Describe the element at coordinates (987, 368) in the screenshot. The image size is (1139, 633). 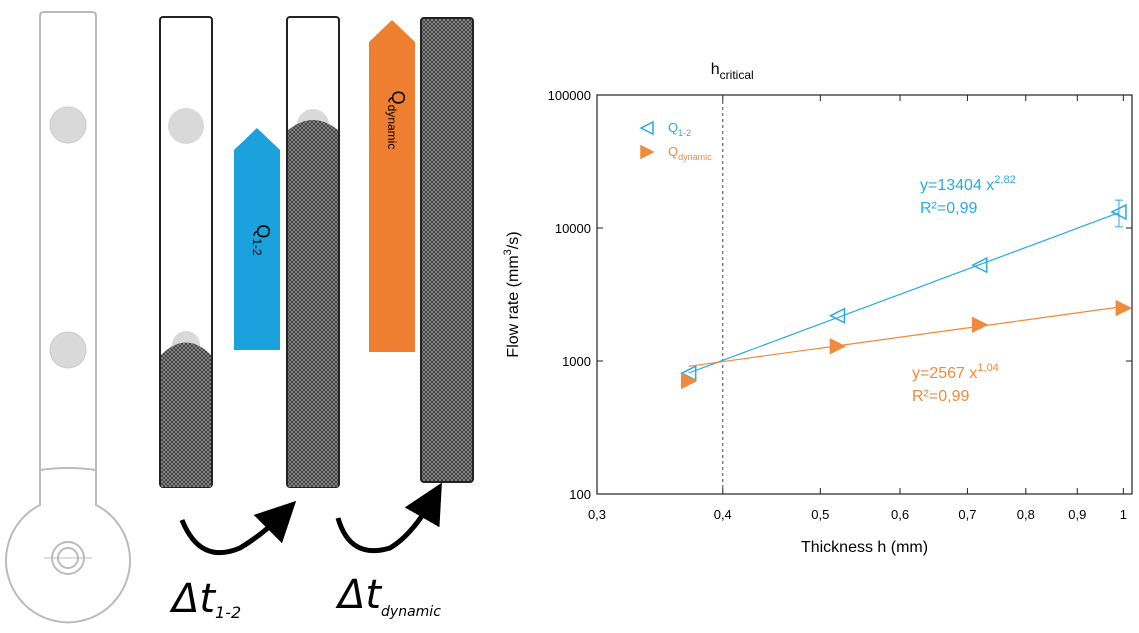
I see `fit-exponent: 1,04` at that location.